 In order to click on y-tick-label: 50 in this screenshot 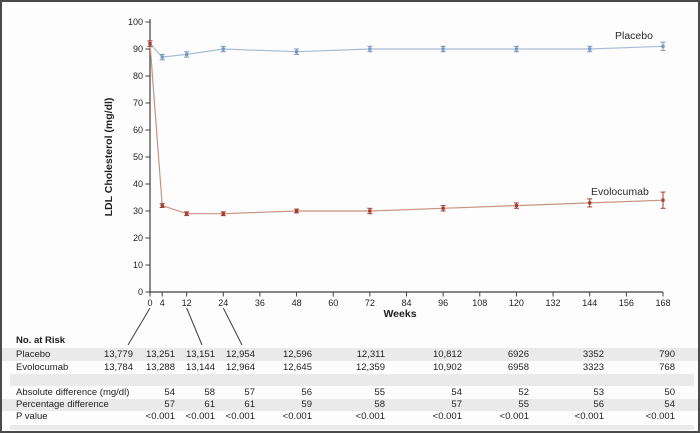, I will do `click(138, 157)`.